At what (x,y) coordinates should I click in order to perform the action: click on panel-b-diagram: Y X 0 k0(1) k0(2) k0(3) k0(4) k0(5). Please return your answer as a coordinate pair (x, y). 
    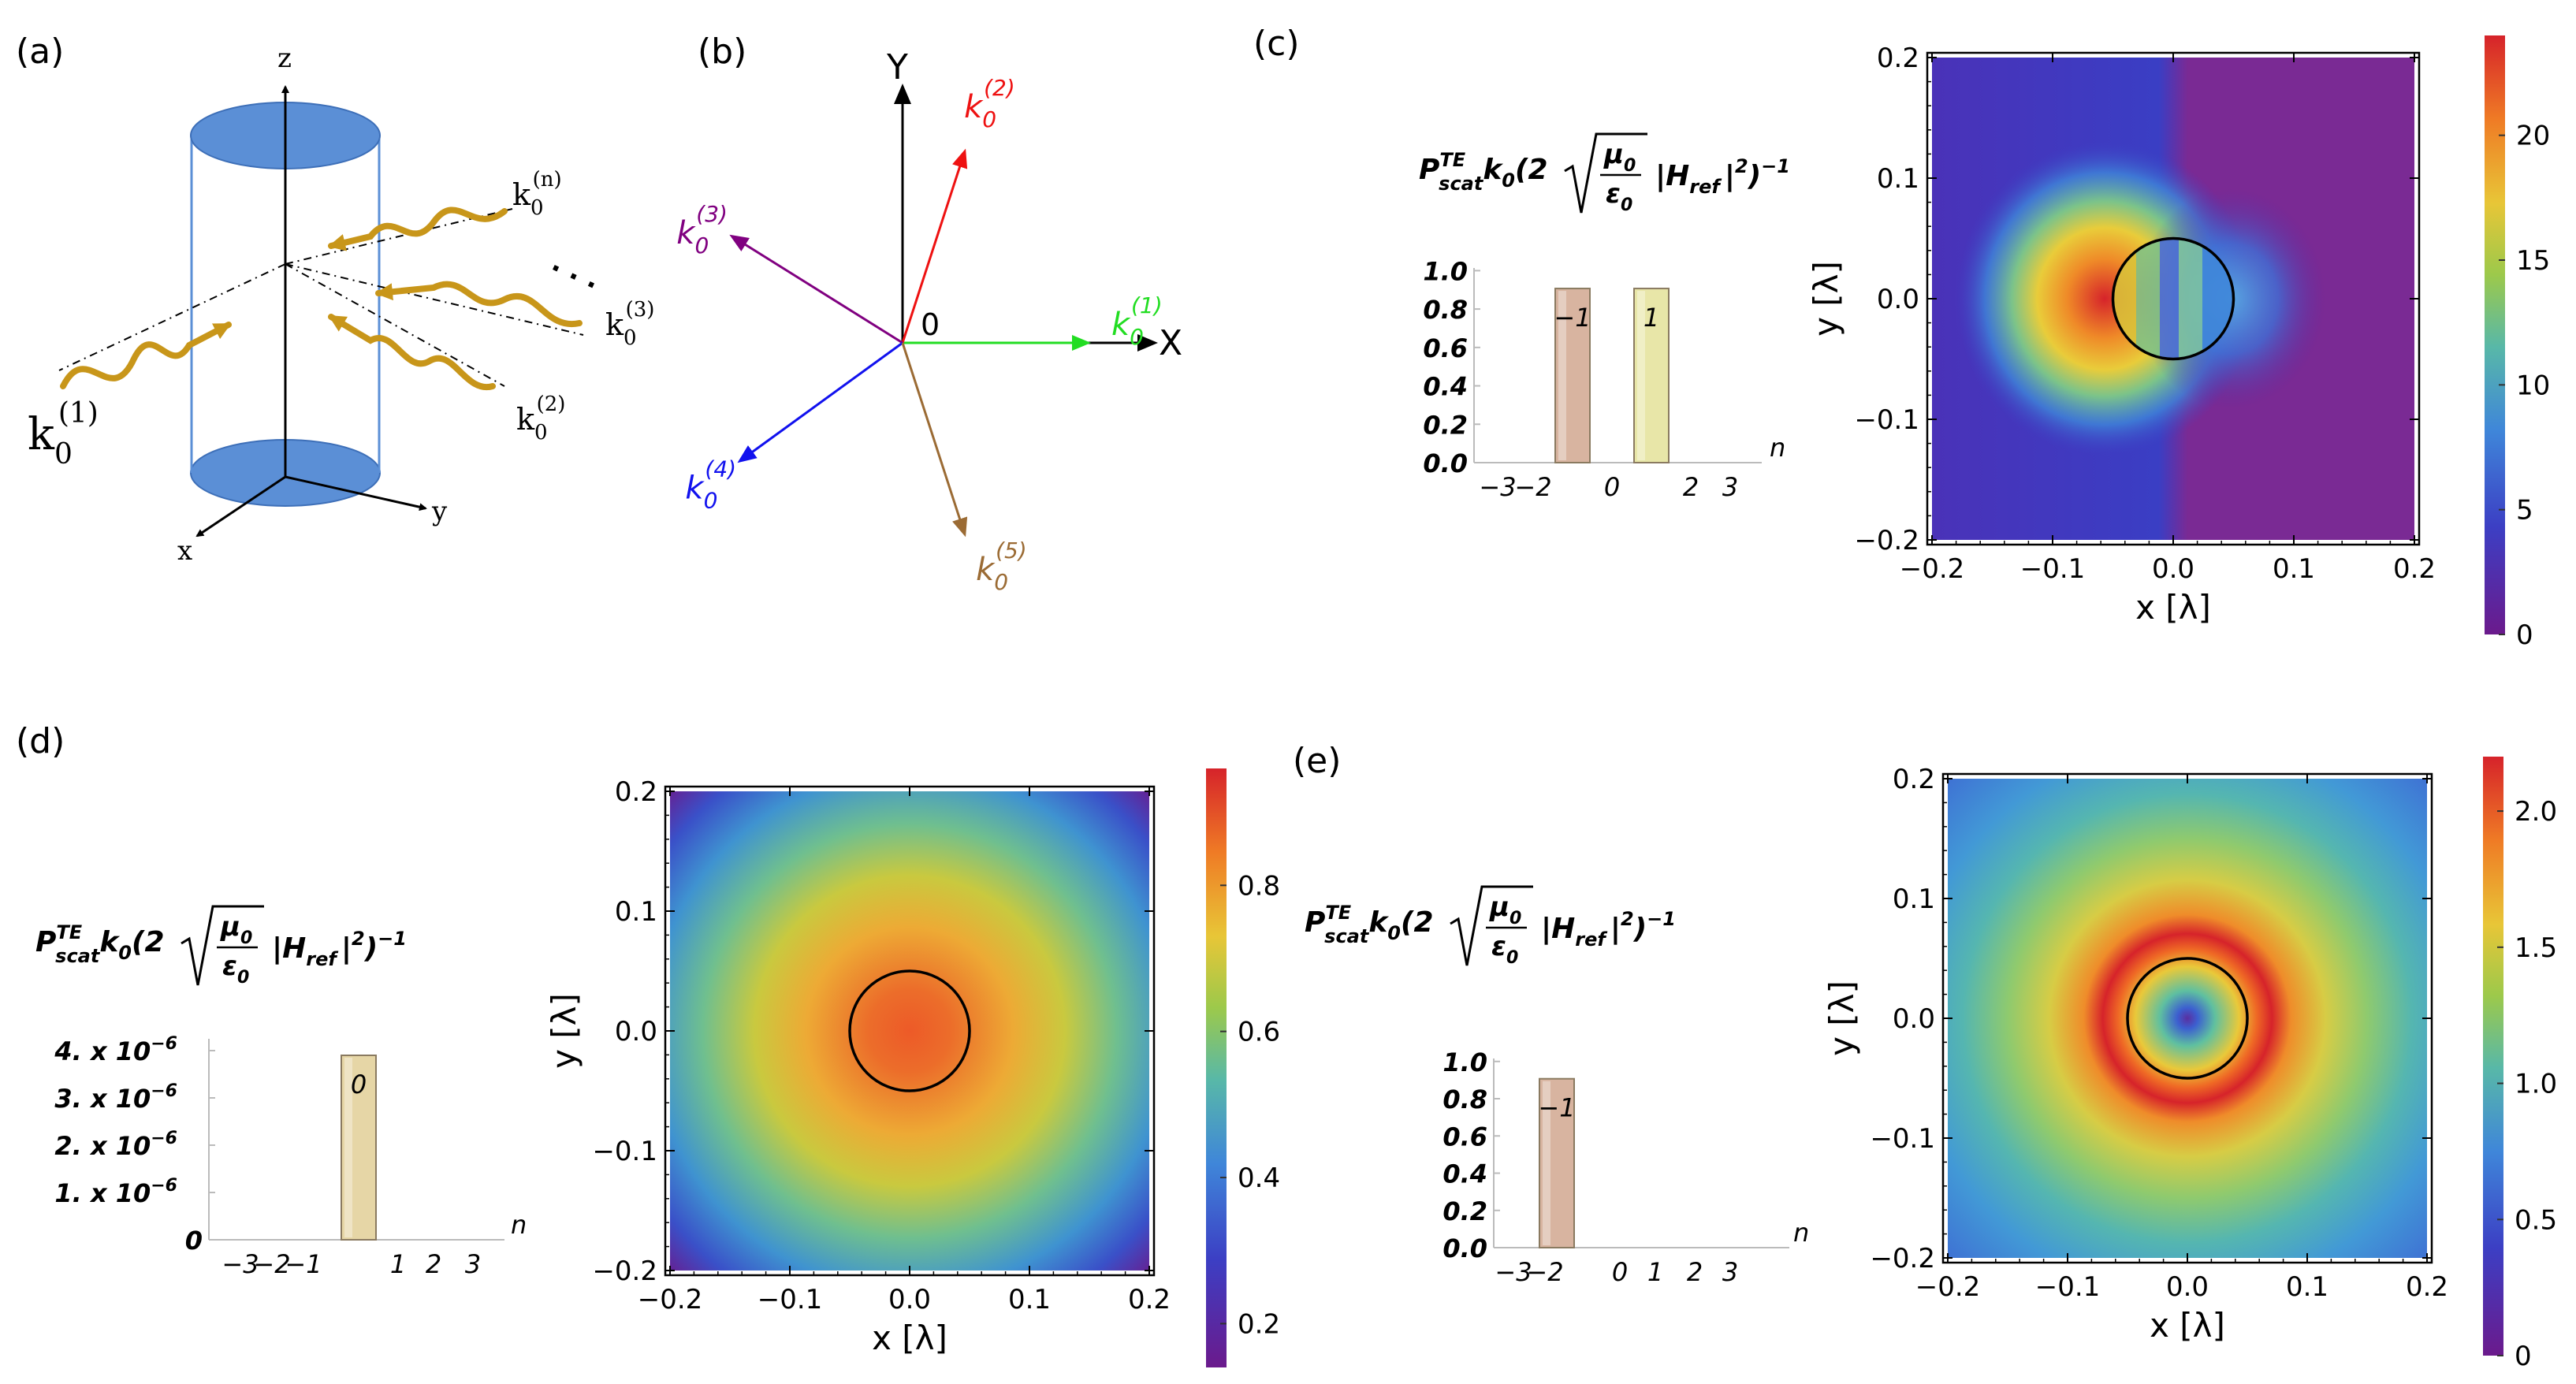
    Looking at the image, I should click on (929, 321).